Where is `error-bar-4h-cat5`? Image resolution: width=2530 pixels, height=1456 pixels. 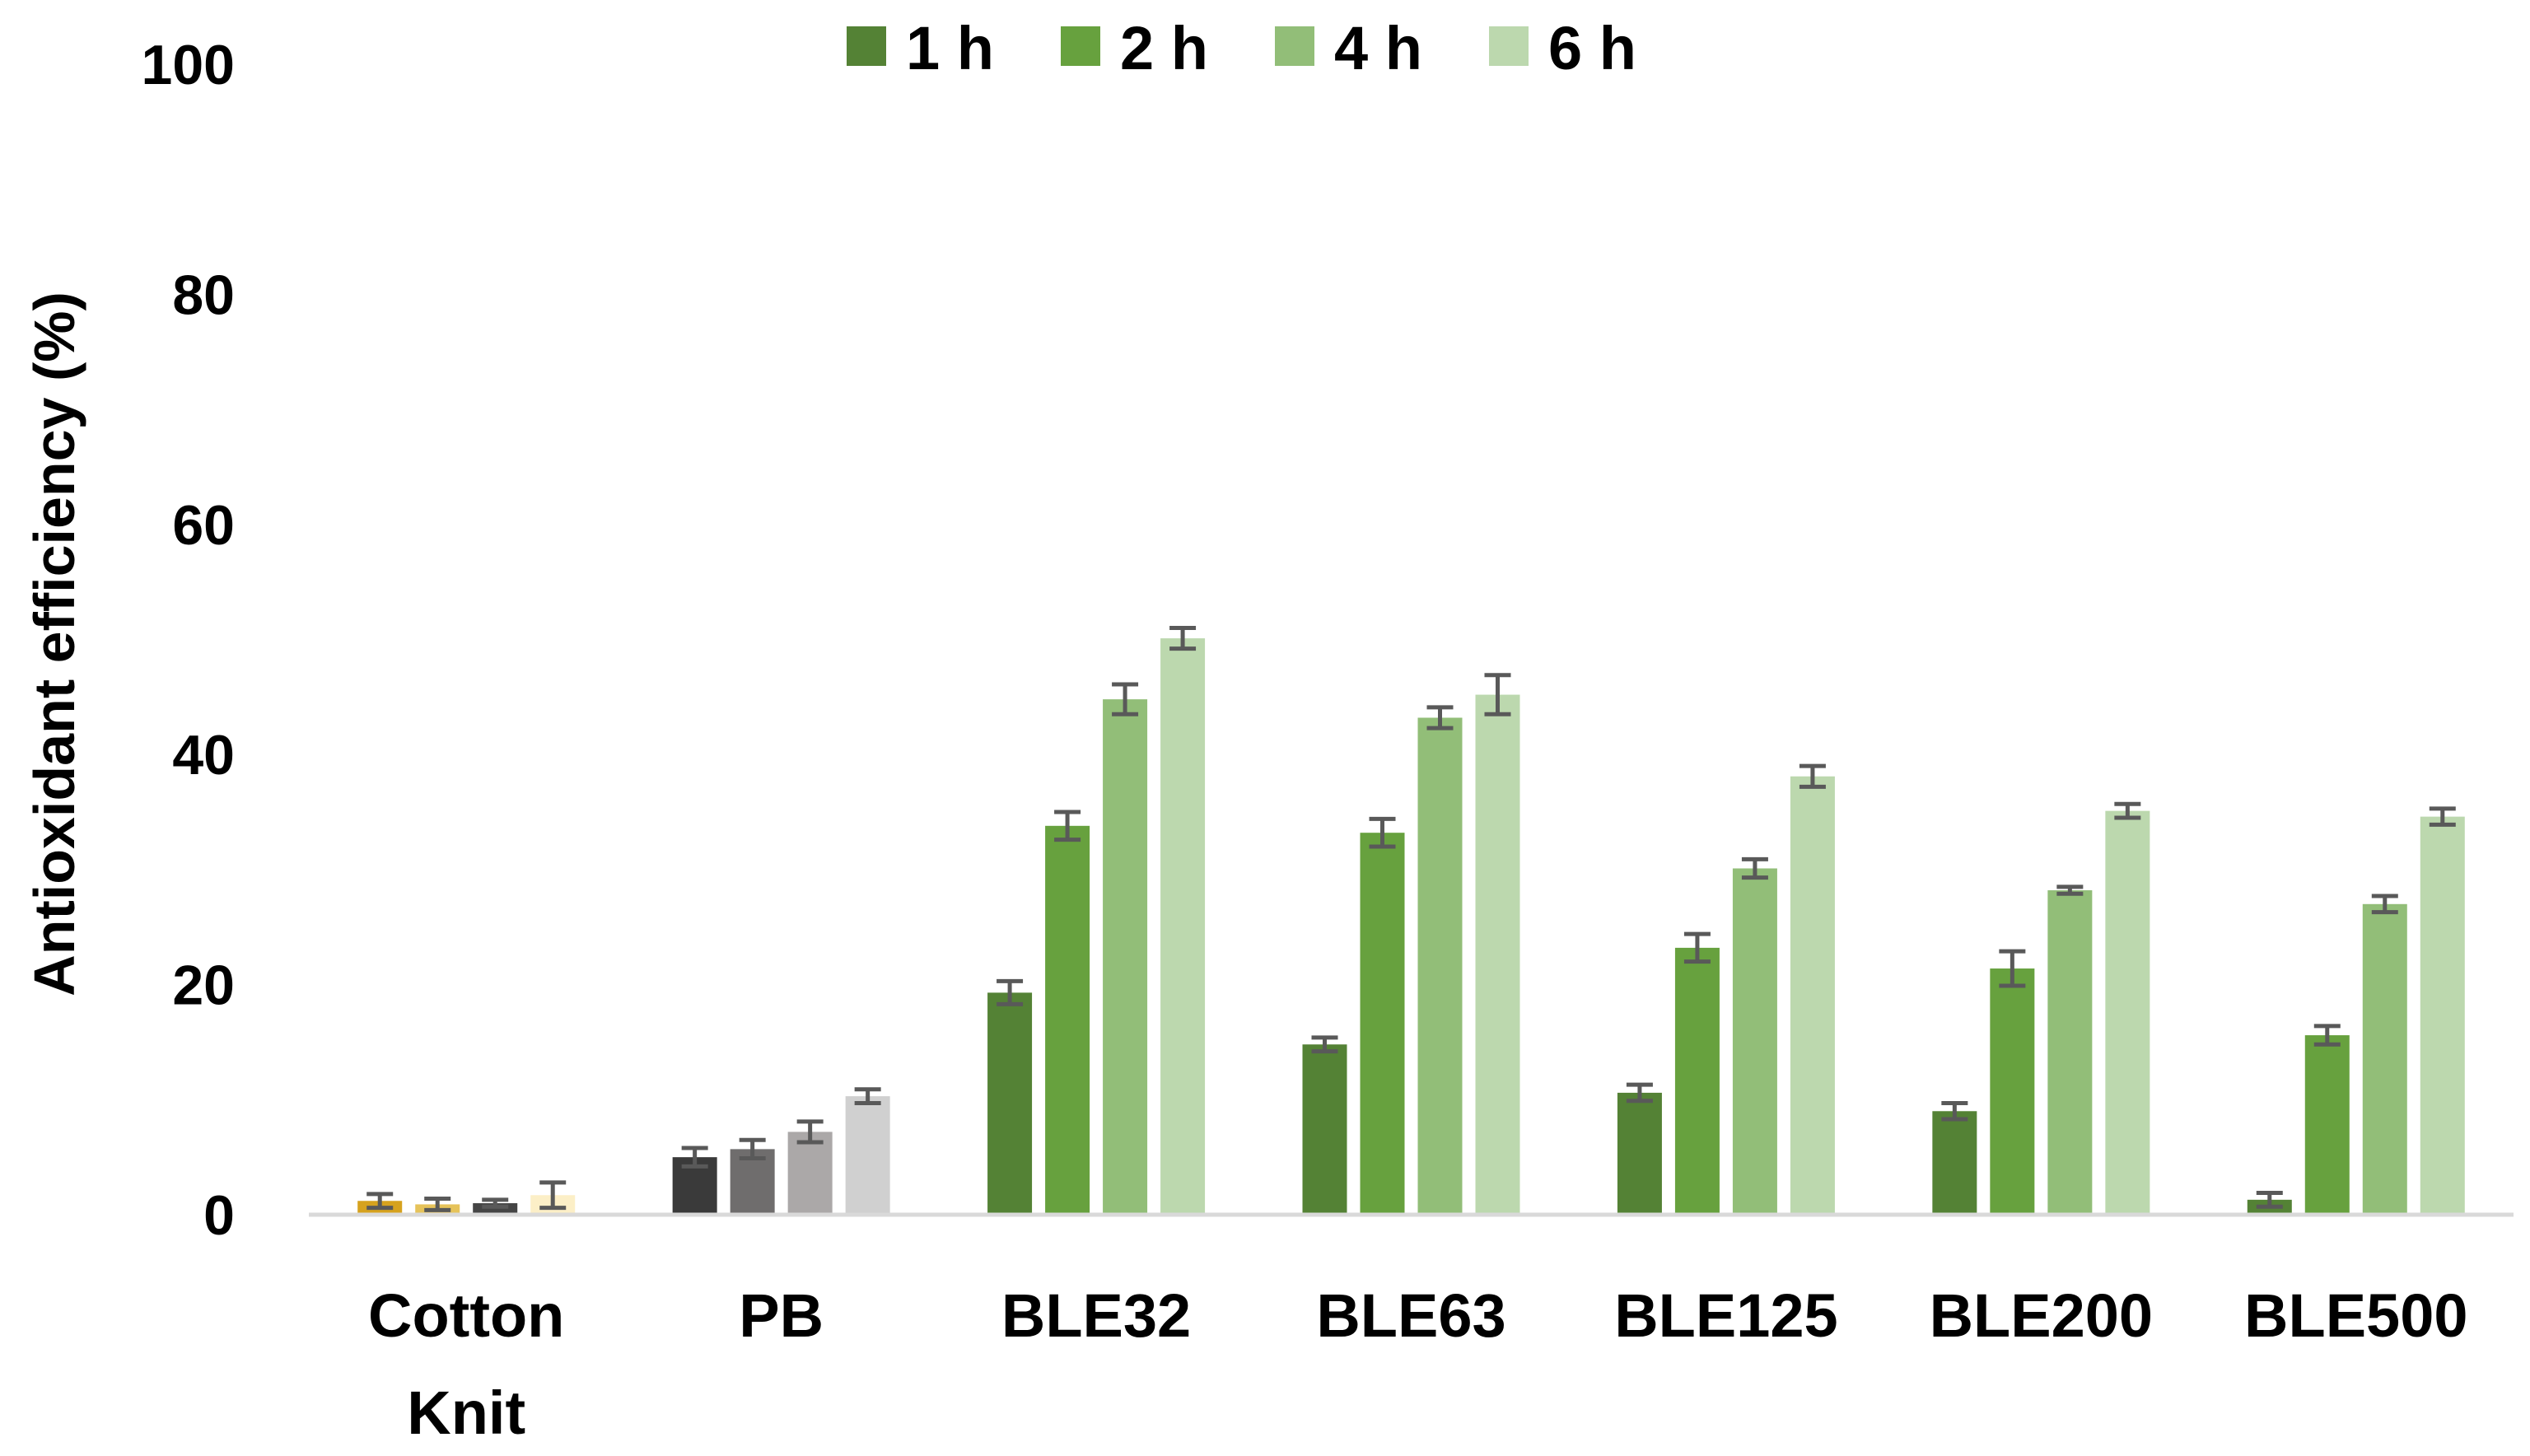
error-bar-4h-cat5 is located at coordinates (2070, 890).